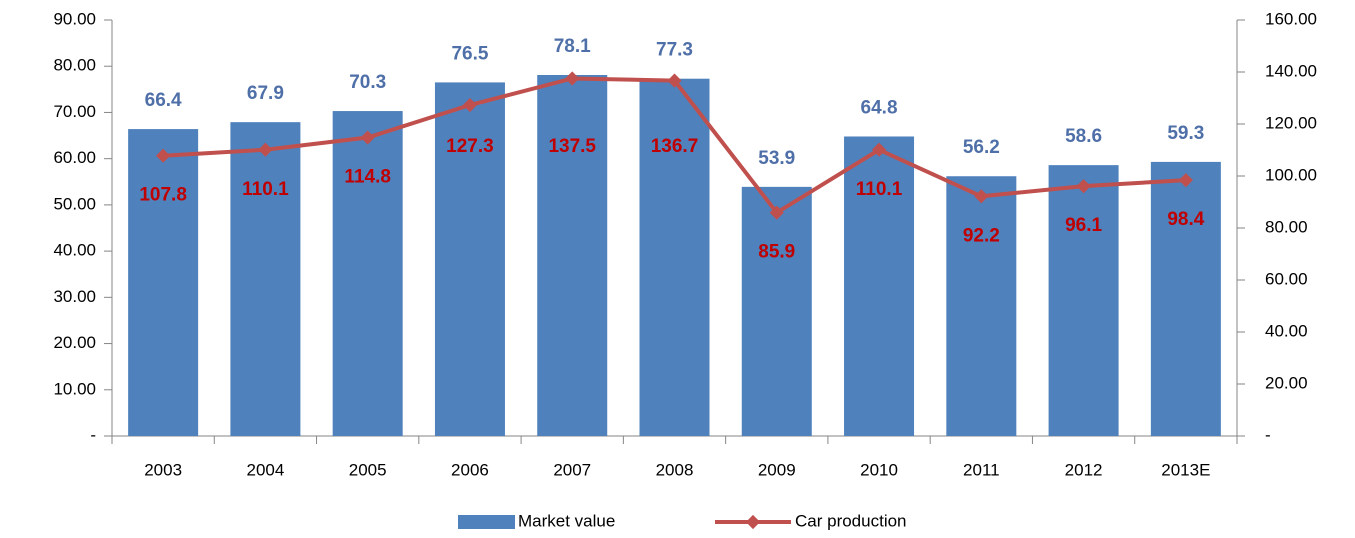 Image resolution: width=1355 pixels, height=538 pixels. What do you see at coordinates (981, 235) in the screenshot?
I see `line-value-label: 92.2` at bounding box center [981, 235].